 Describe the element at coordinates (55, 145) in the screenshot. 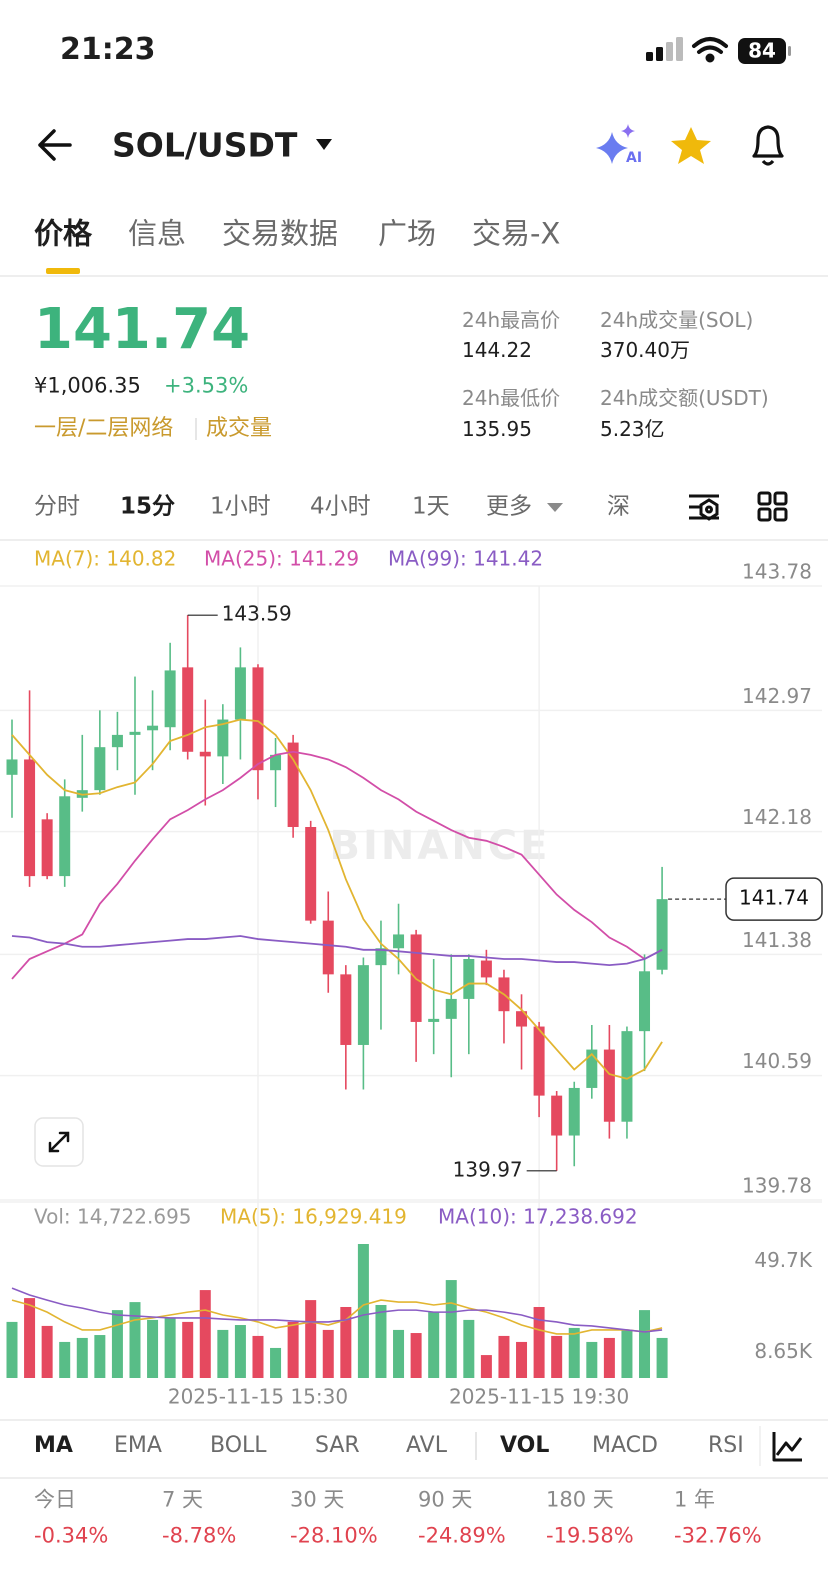

I see `back-button` at that location.